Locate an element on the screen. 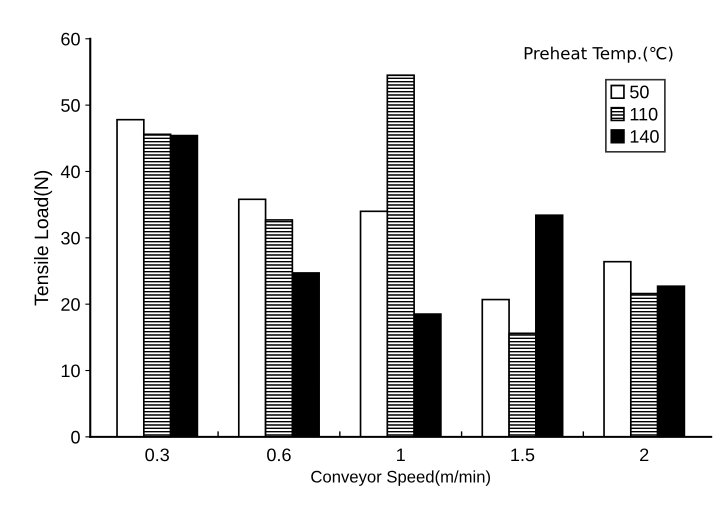 The width and height of the screenshot is (722, 517). legend-label: 110 is located at coordinates (644, 114).